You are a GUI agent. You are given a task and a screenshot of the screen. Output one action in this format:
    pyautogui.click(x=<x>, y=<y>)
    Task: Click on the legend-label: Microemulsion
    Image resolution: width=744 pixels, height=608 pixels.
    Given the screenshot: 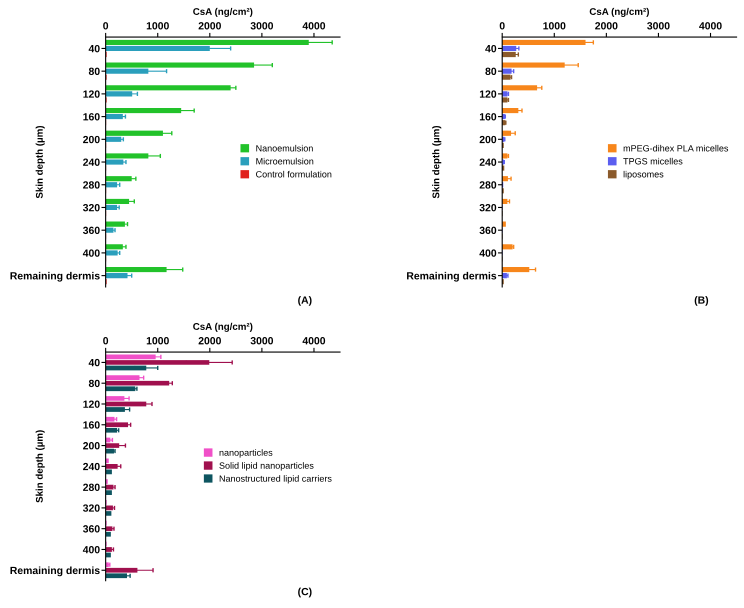 What is the action you would take?
    pyautogui.click(x=285, y=161)
    